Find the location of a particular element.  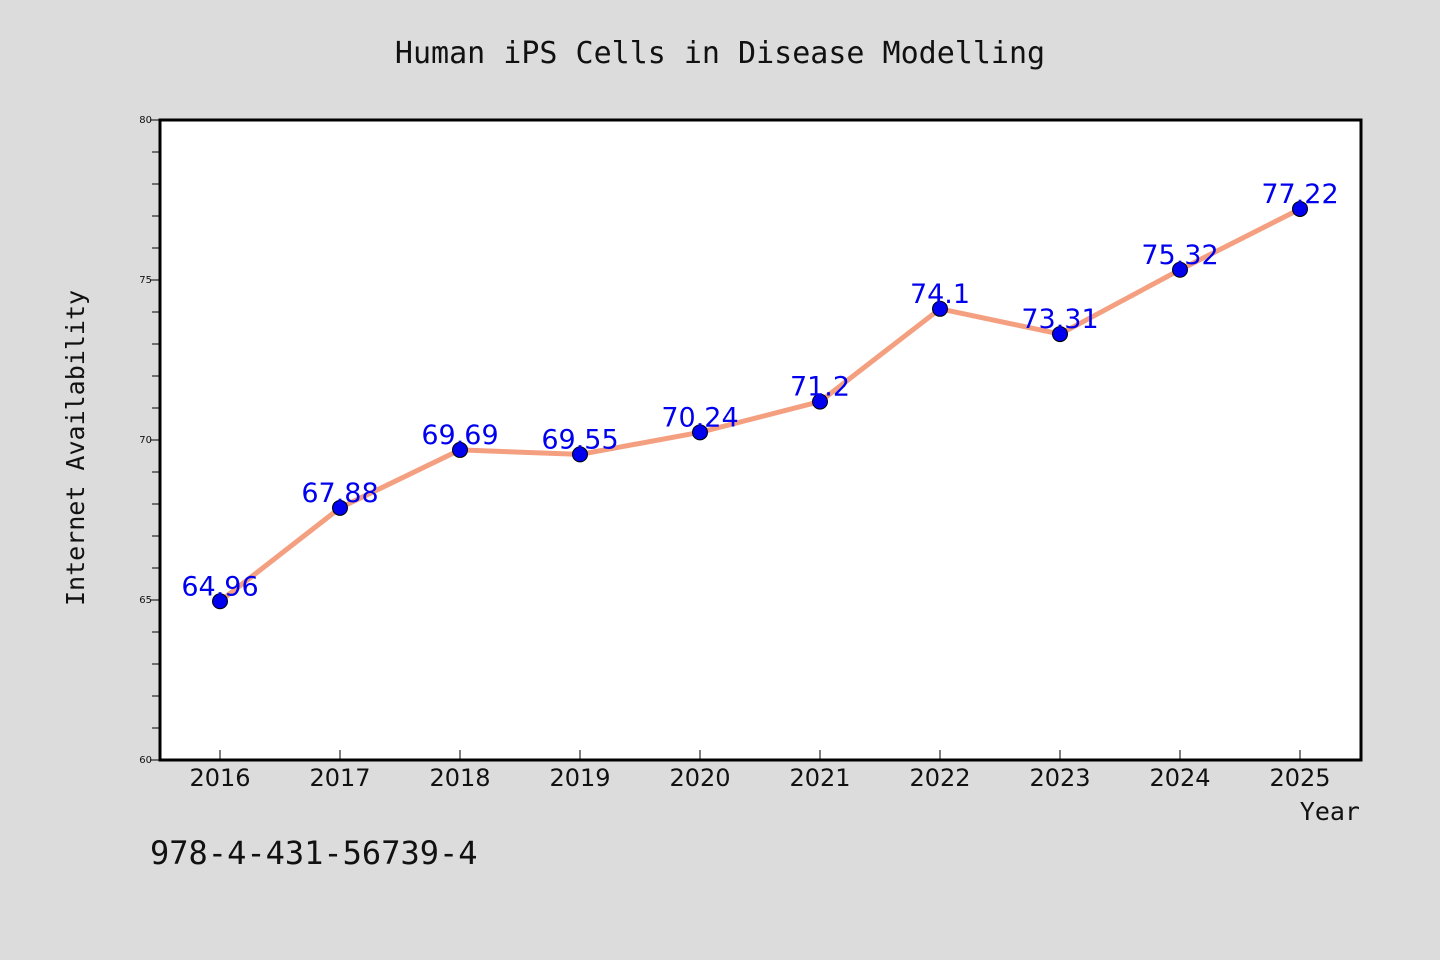

y-axis: 60 65 70 75 80 is located at coordinates (149, 440).